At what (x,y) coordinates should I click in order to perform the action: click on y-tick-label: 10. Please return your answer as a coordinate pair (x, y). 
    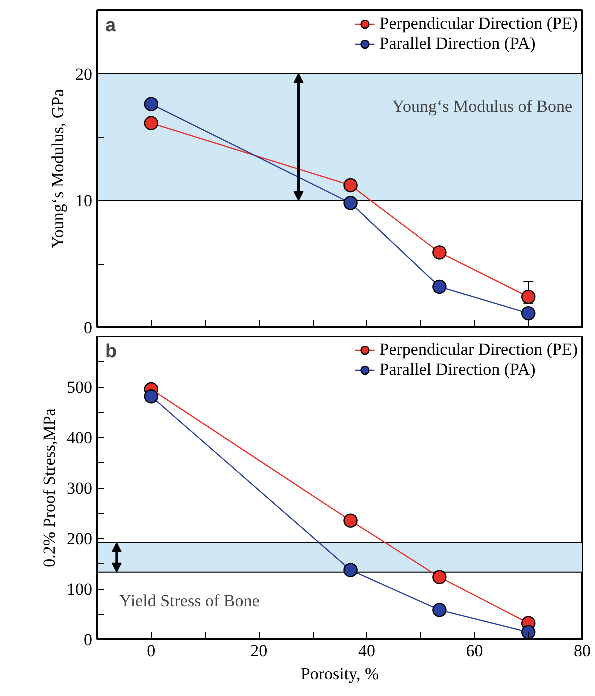
    Looking at the image, I should click on (84, 201).